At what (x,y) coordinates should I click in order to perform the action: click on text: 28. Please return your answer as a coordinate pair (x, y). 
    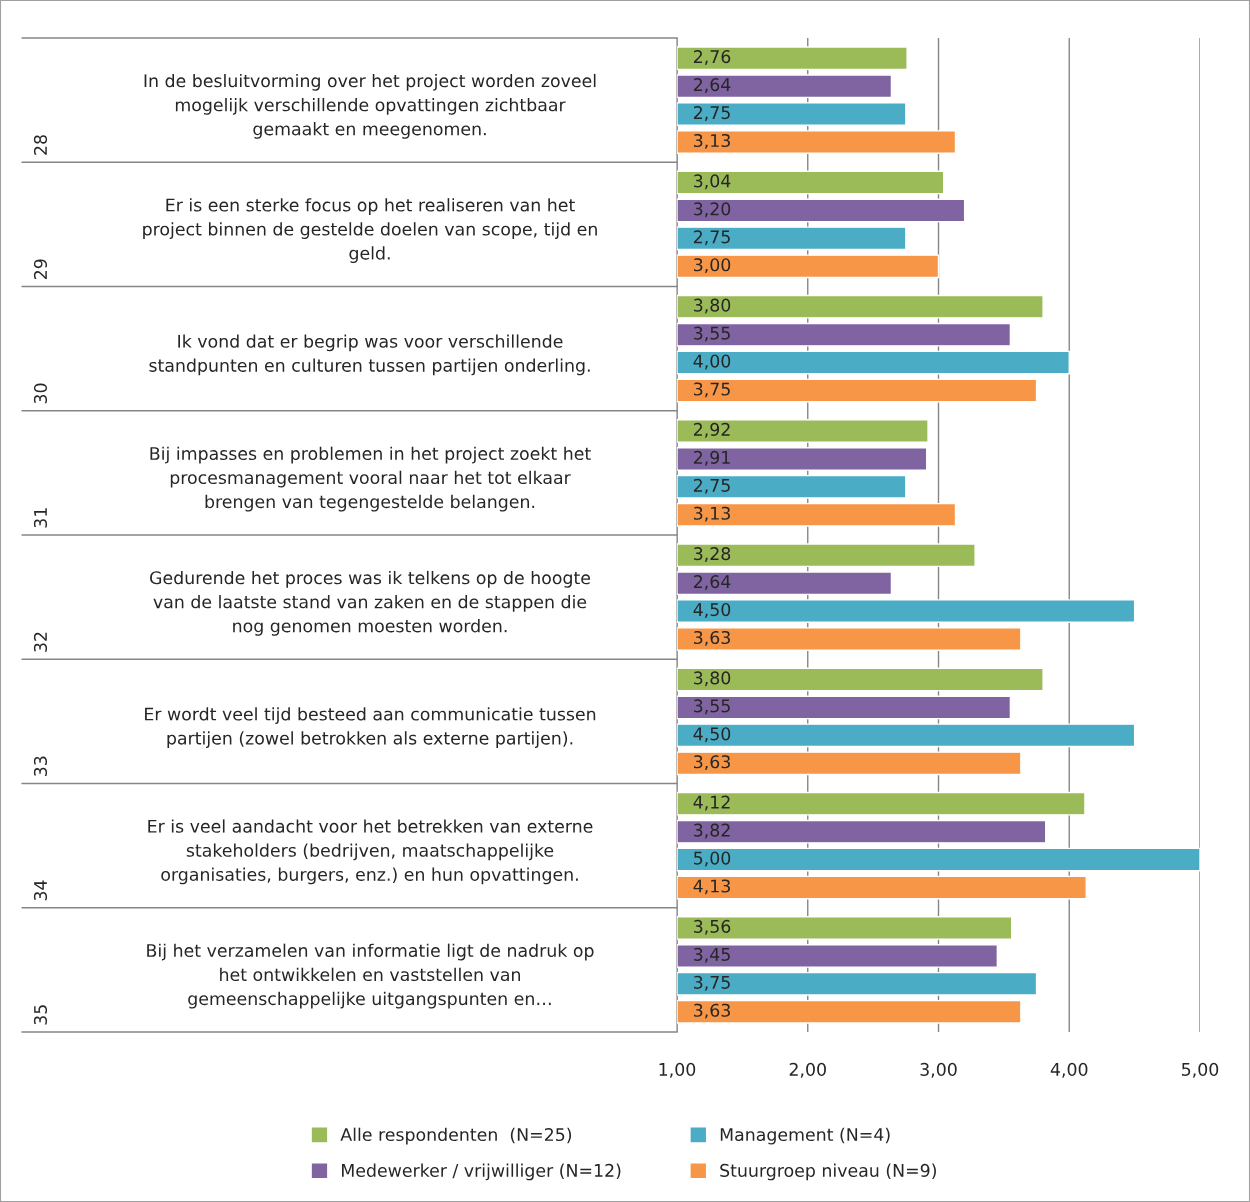
    Looking at the image, I should click on (40, 145).